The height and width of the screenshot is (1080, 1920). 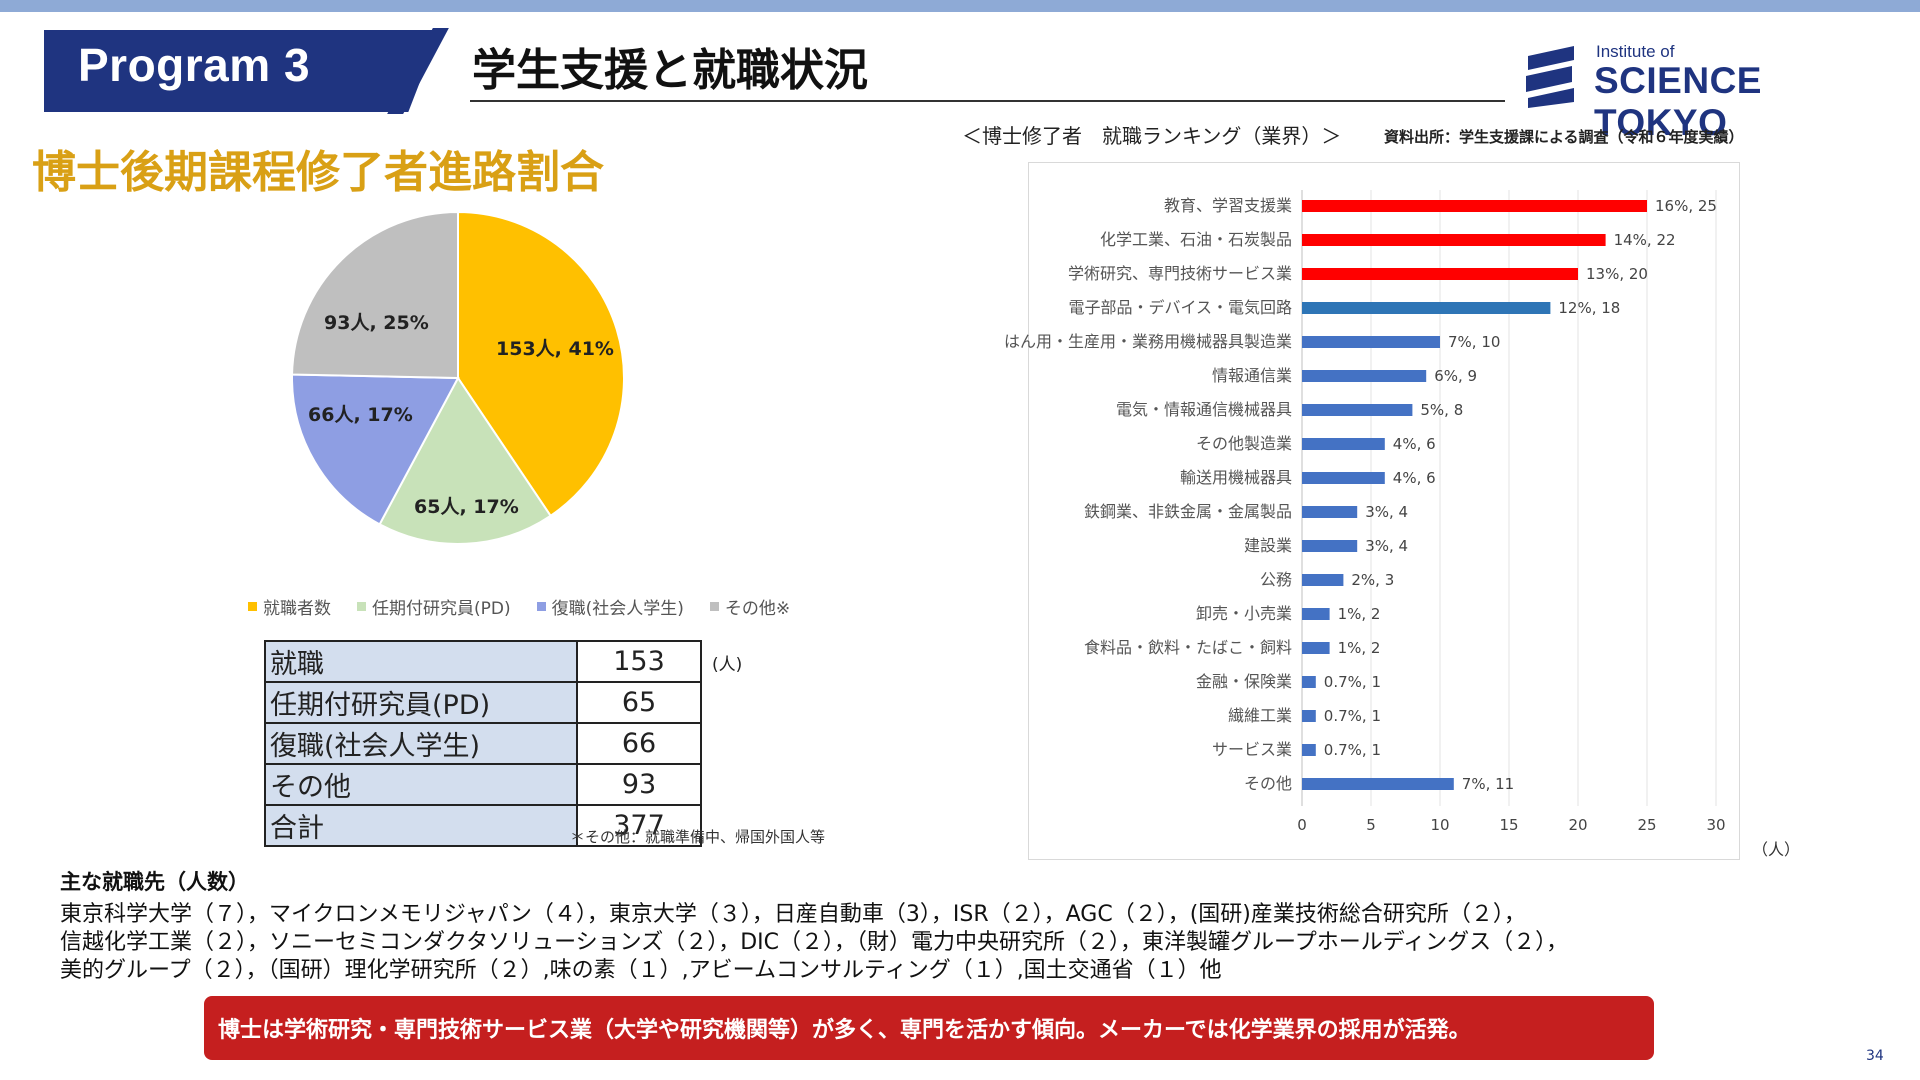 What do you see at coordinates (1188, 647) in the screenshot?
I see `category-label: 食料品・飲料・たばこ・飼料` at bounding box center [1188, 647].